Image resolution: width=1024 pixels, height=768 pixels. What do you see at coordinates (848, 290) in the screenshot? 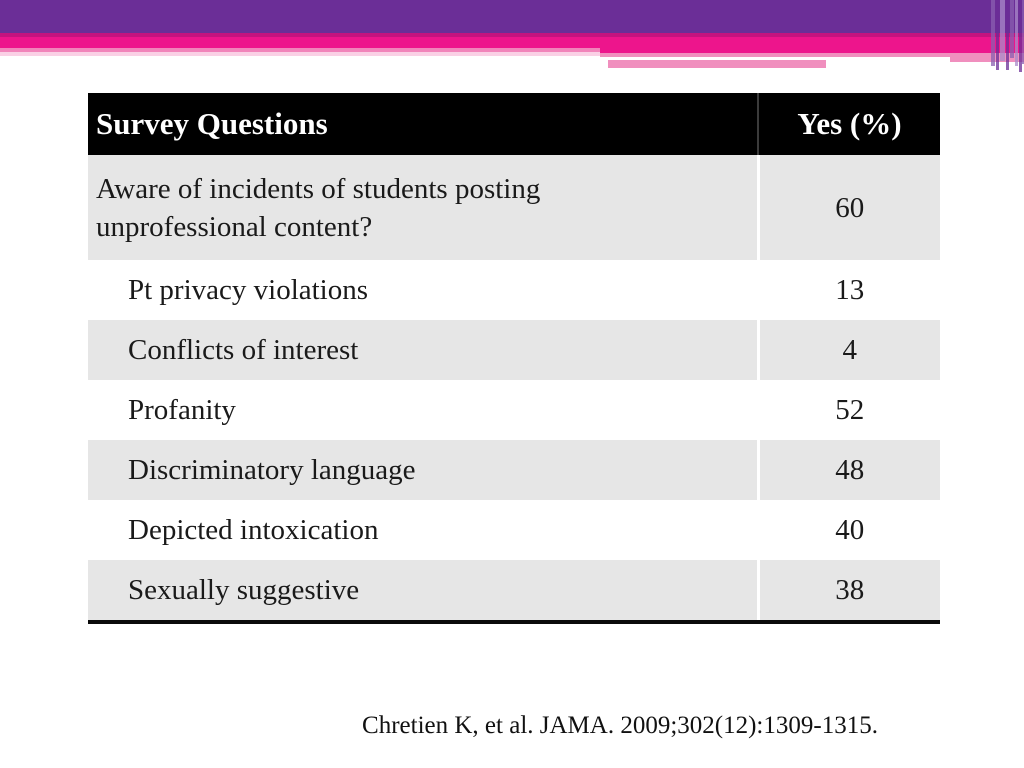
I see `row-value: 13` at bounding box center [848, 290].